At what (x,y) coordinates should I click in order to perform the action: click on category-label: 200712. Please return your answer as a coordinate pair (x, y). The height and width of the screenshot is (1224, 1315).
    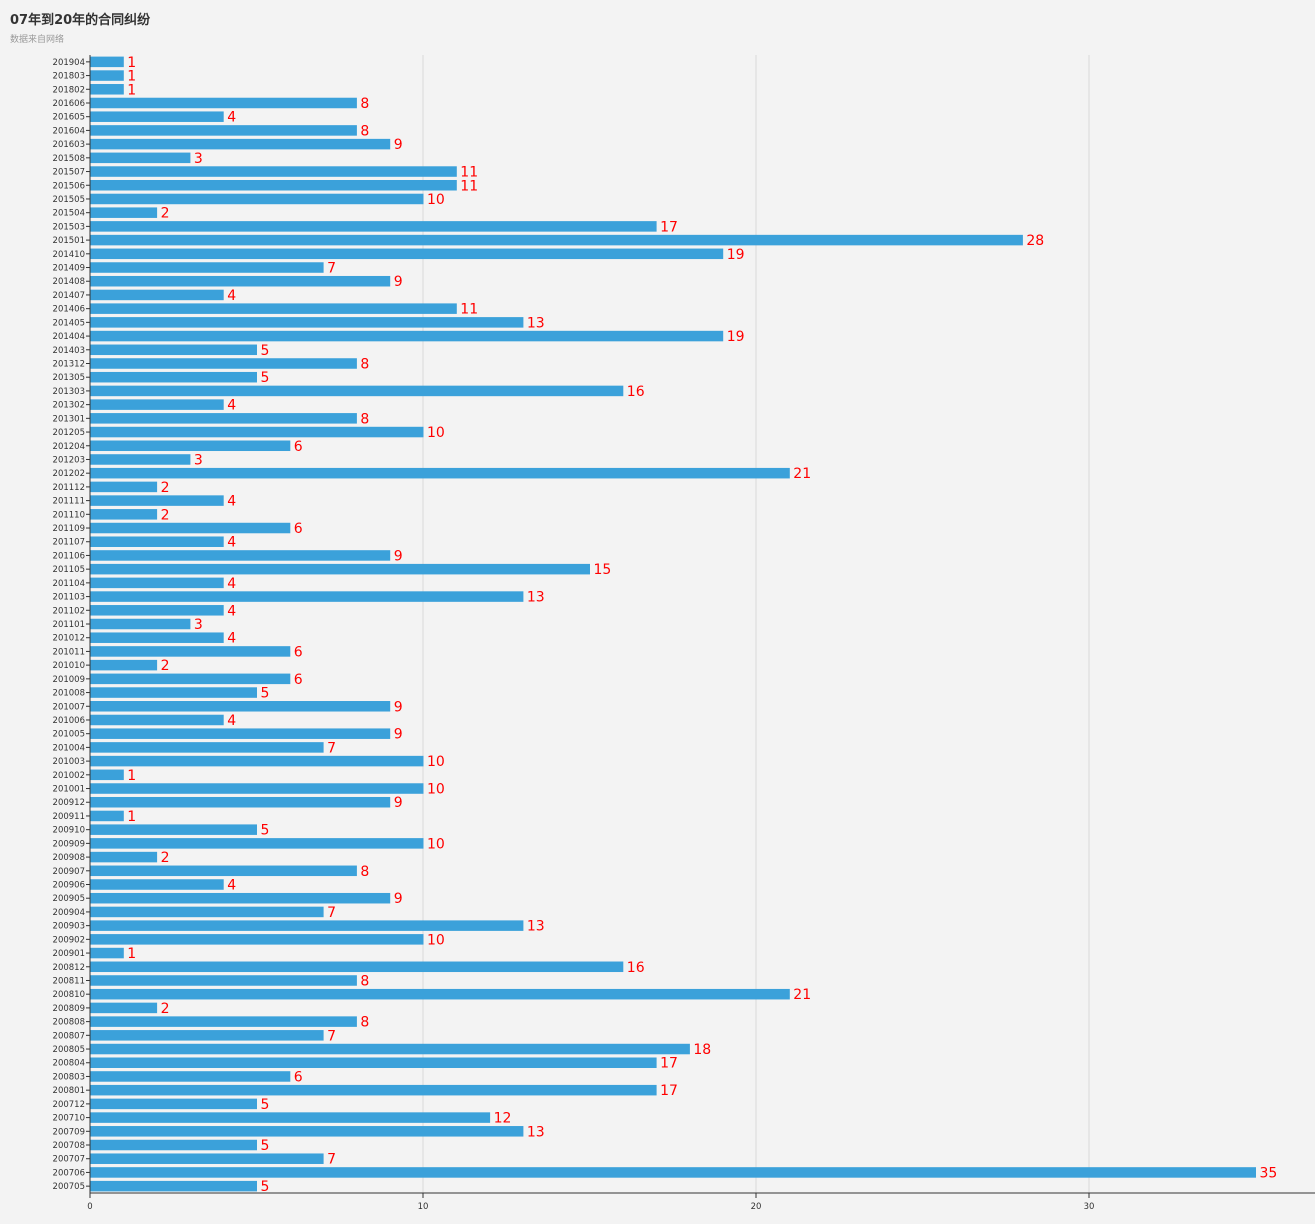
    Looking at the image, I should click on (69, 1105).